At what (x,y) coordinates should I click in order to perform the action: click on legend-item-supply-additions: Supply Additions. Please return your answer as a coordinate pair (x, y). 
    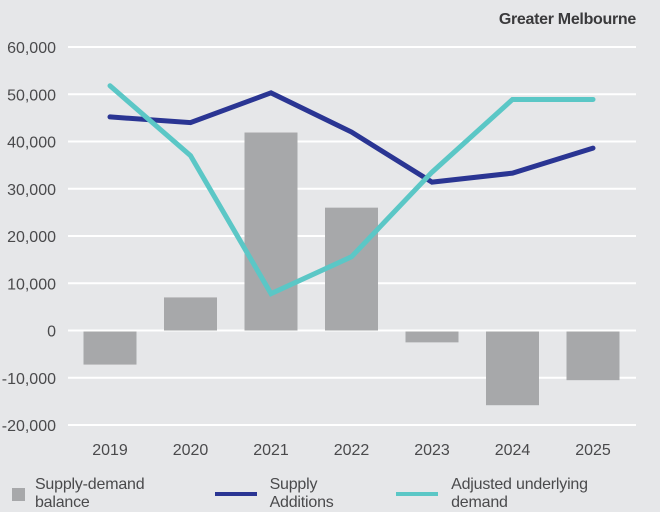
    Looking at the image, I should click on (300, 494).